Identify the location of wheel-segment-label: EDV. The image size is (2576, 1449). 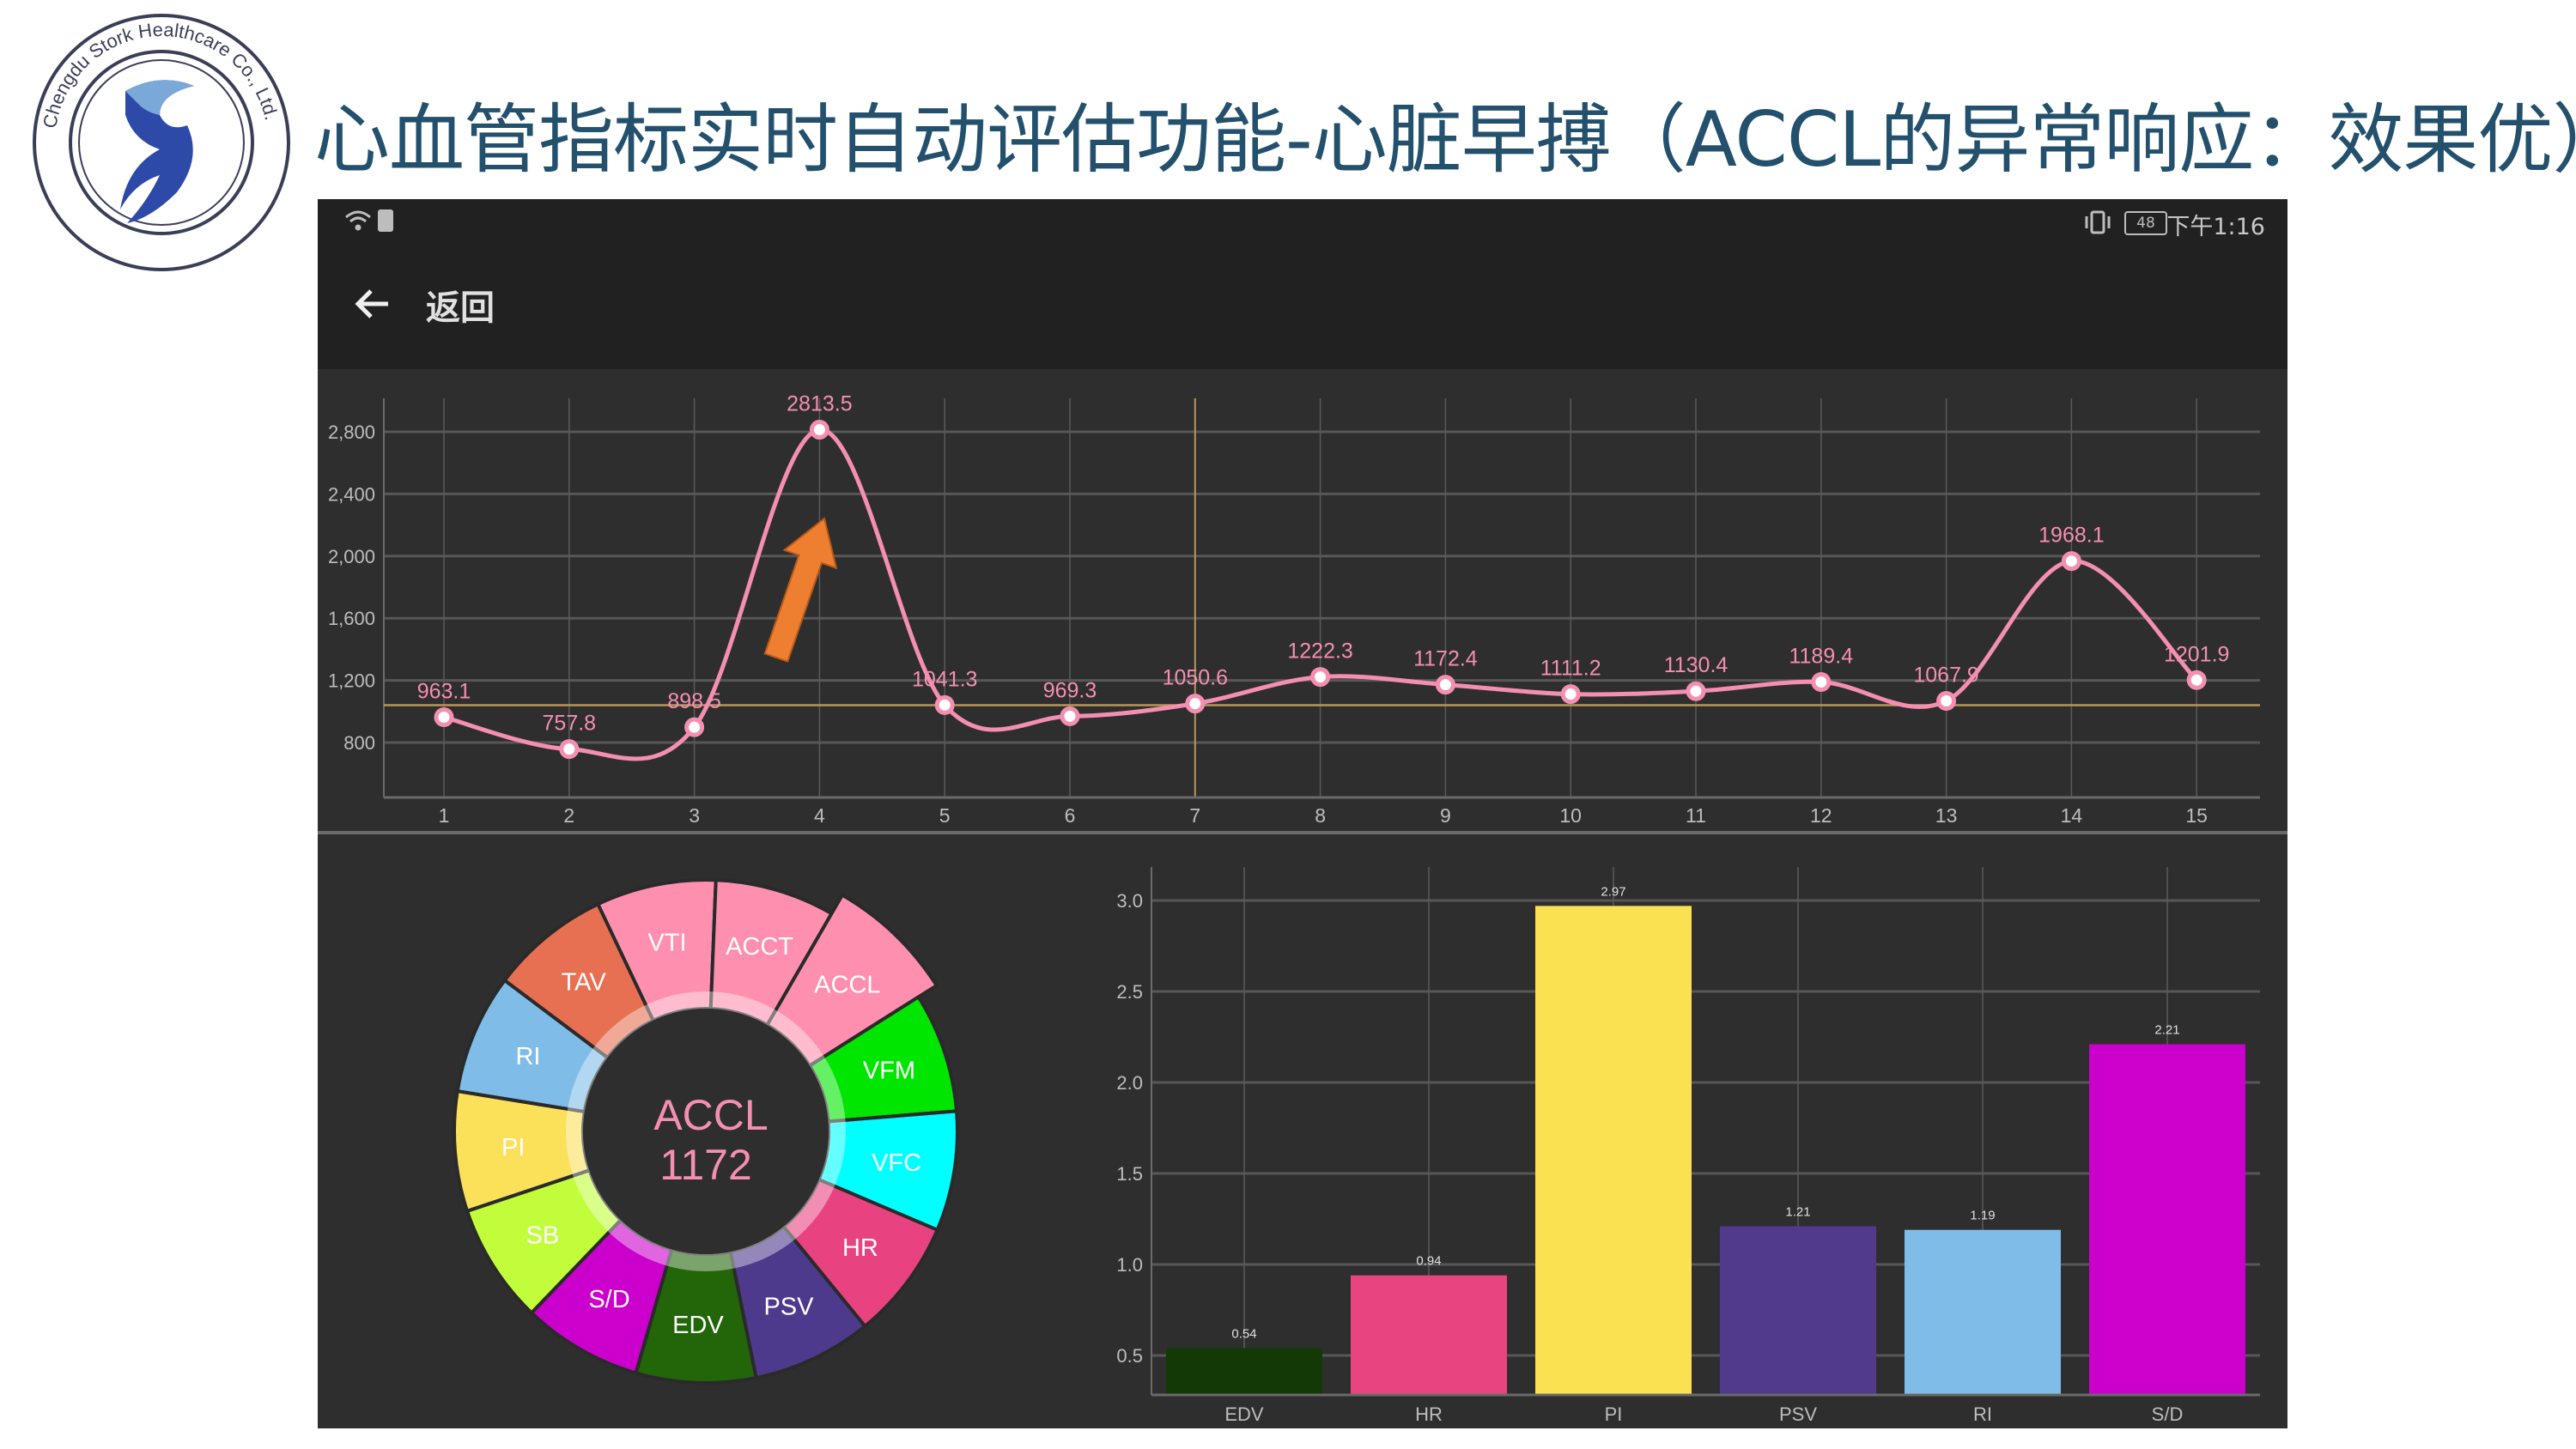
(698, 1325).